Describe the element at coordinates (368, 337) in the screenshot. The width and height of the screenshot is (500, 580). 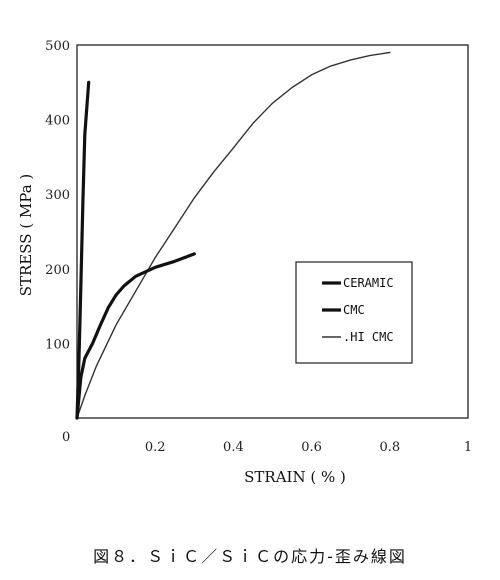
I see `legend-label-hi-cmc: .HI CMC` at that location.